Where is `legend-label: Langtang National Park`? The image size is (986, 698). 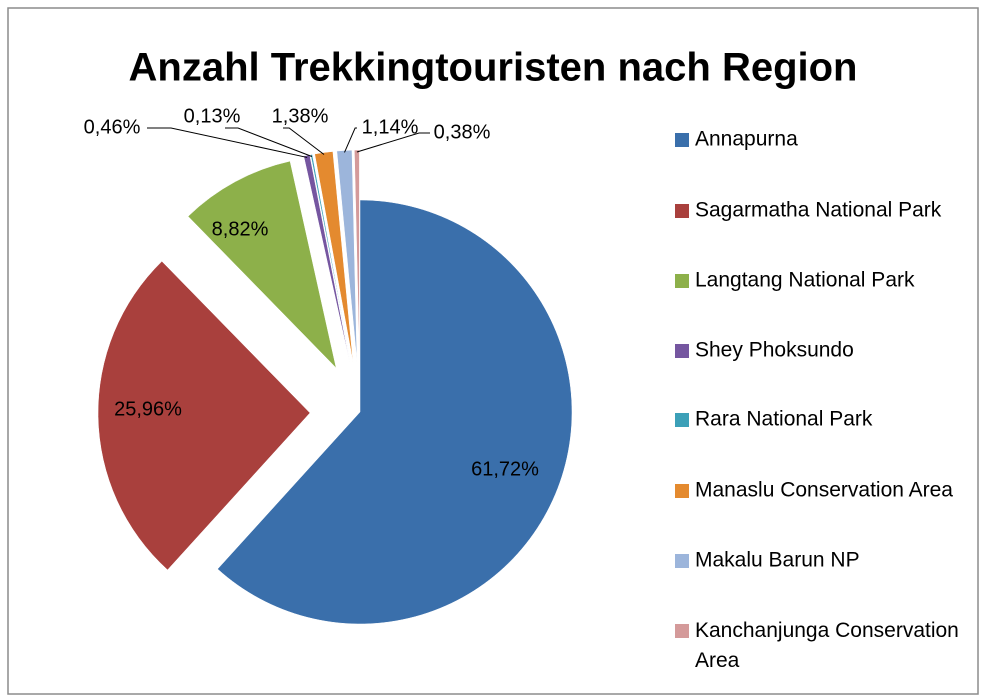
legend-label: Langtang National Park is located at coordinates (805, 280).